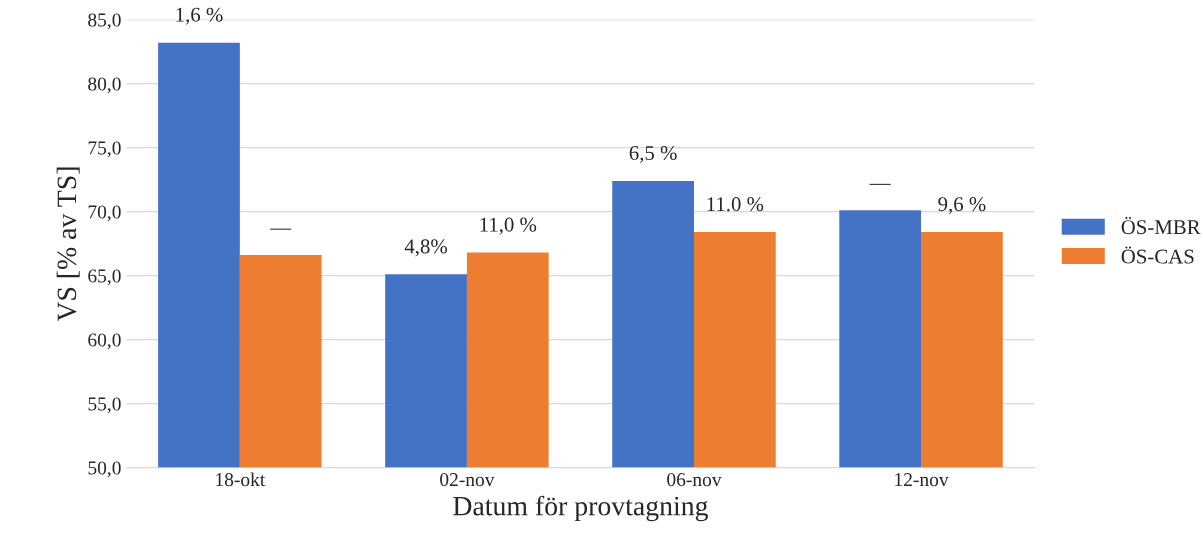 The image size is (1203, 560). I want to click on annotation: 11,0 %, so click(508, 226).